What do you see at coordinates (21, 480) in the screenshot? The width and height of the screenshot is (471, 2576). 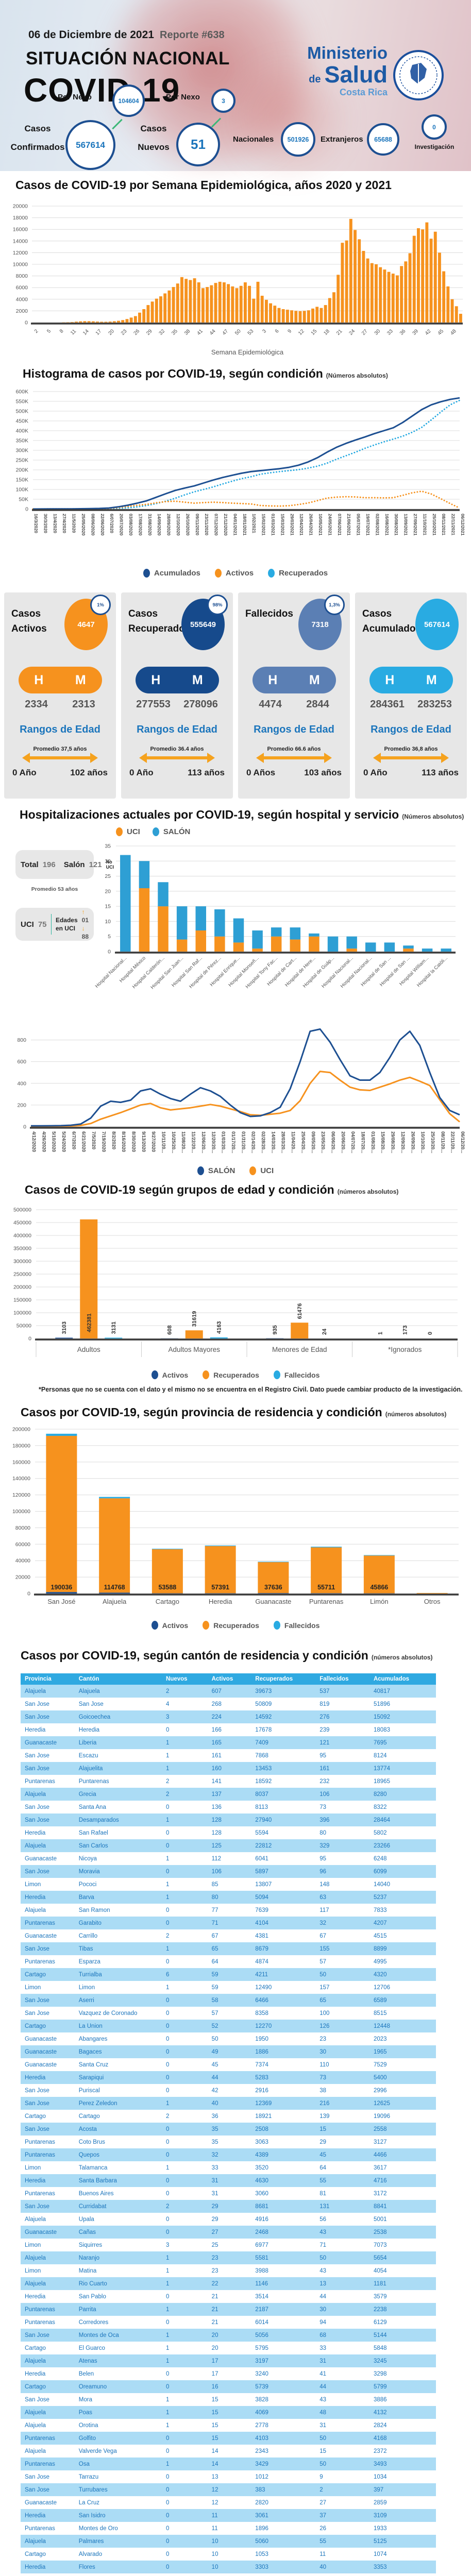 I see `svg-text: 150K` at bounding box center [21, 480].